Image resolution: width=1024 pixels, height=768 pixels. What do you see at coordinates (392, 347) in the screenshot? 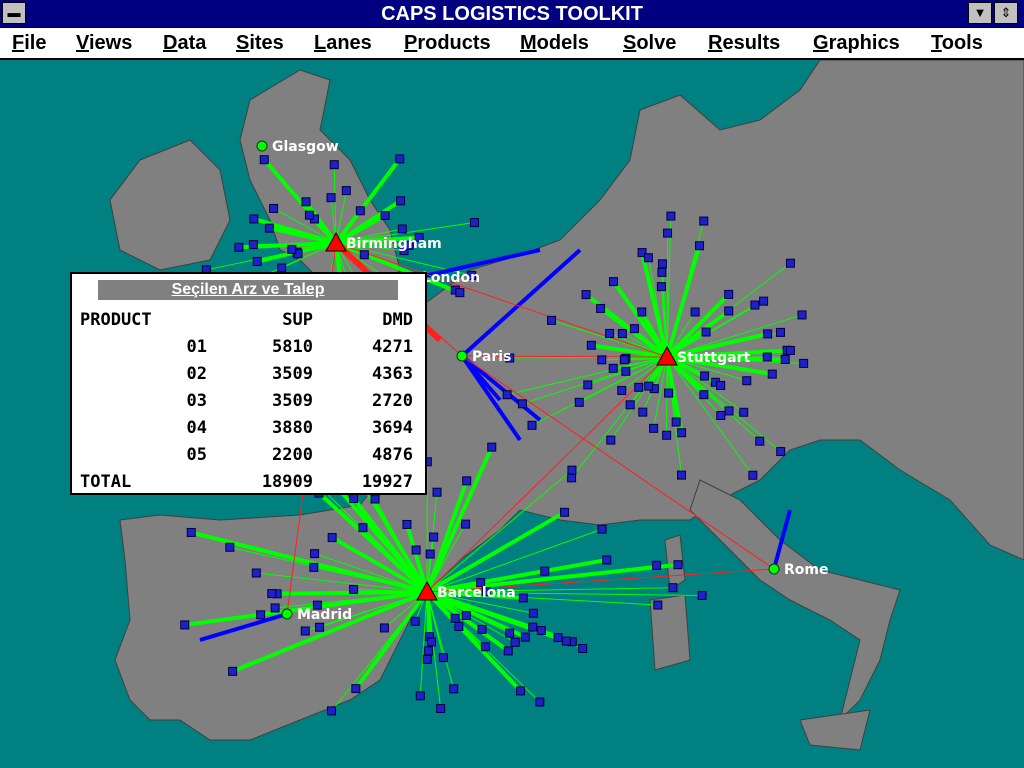
I see `table-cell: 4271` at bounding box center [392, 347].